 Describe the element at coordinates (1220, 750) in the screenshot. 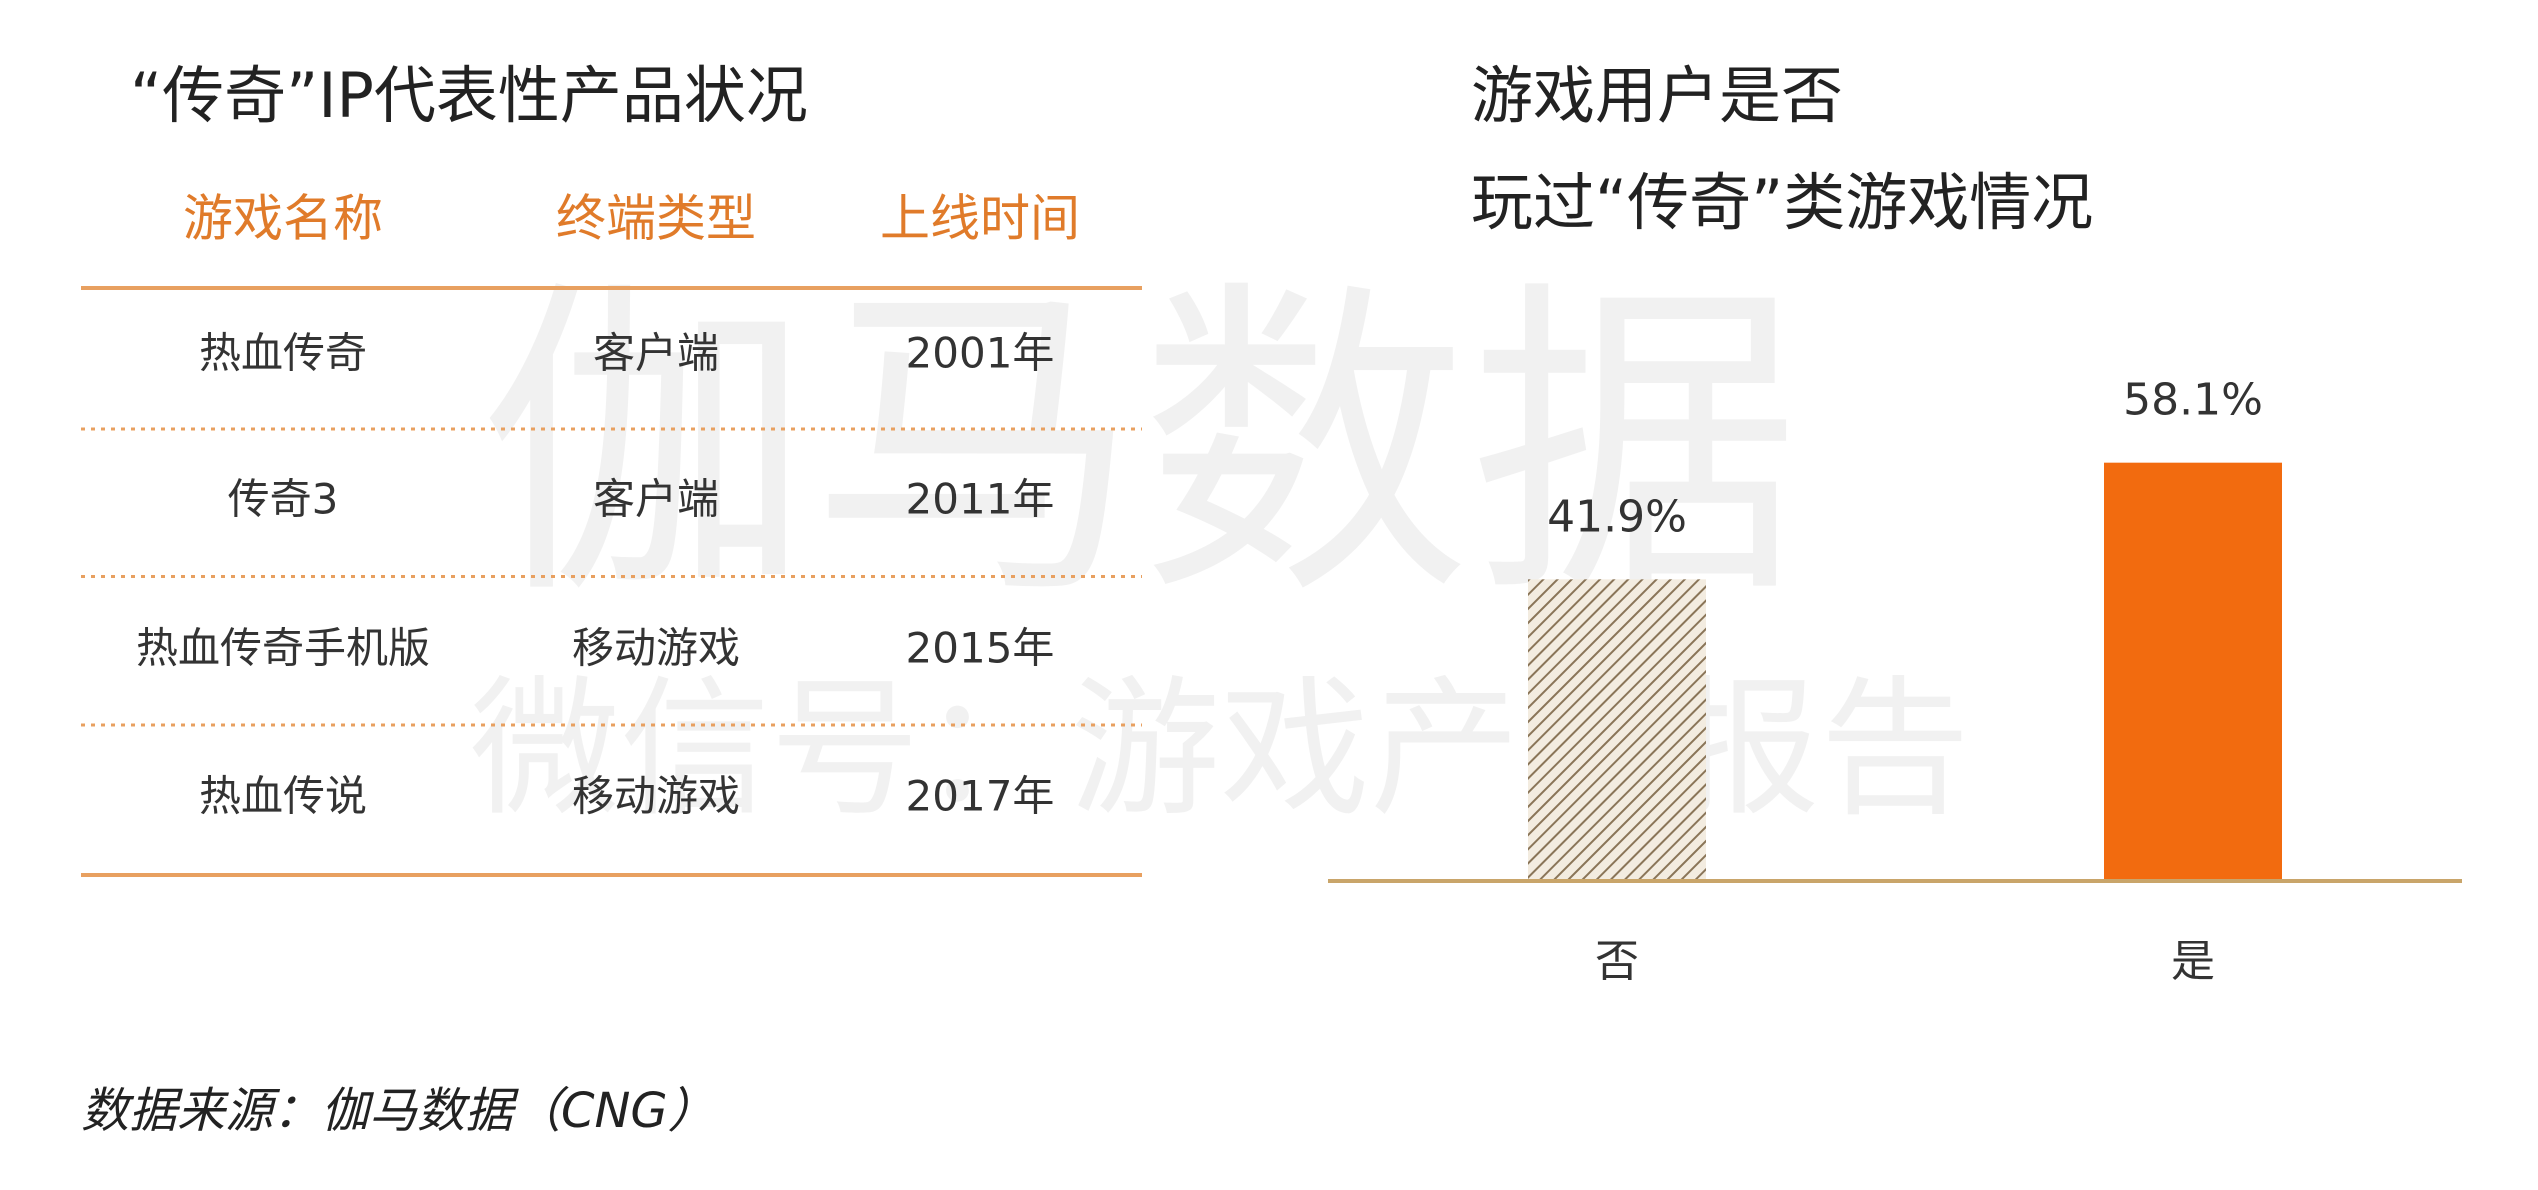

I see `watermark: 微信号：游戏产业报告` at that location.